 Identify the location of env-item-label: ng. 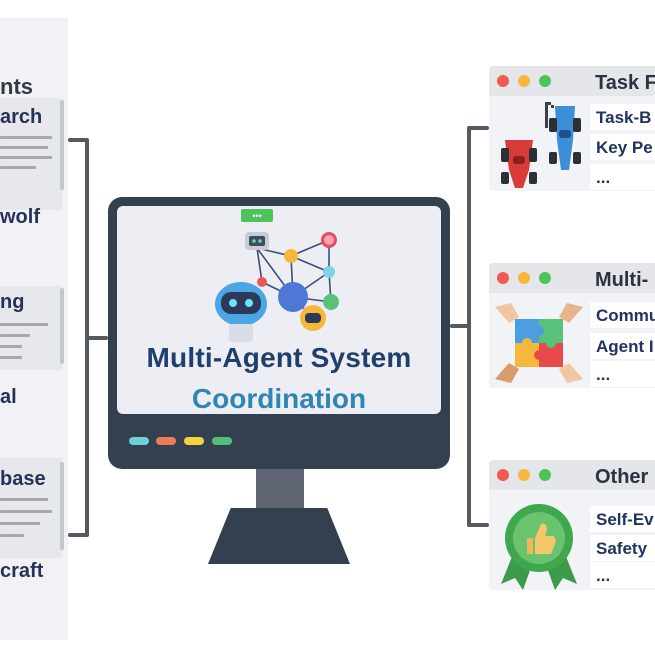
(12, 302).